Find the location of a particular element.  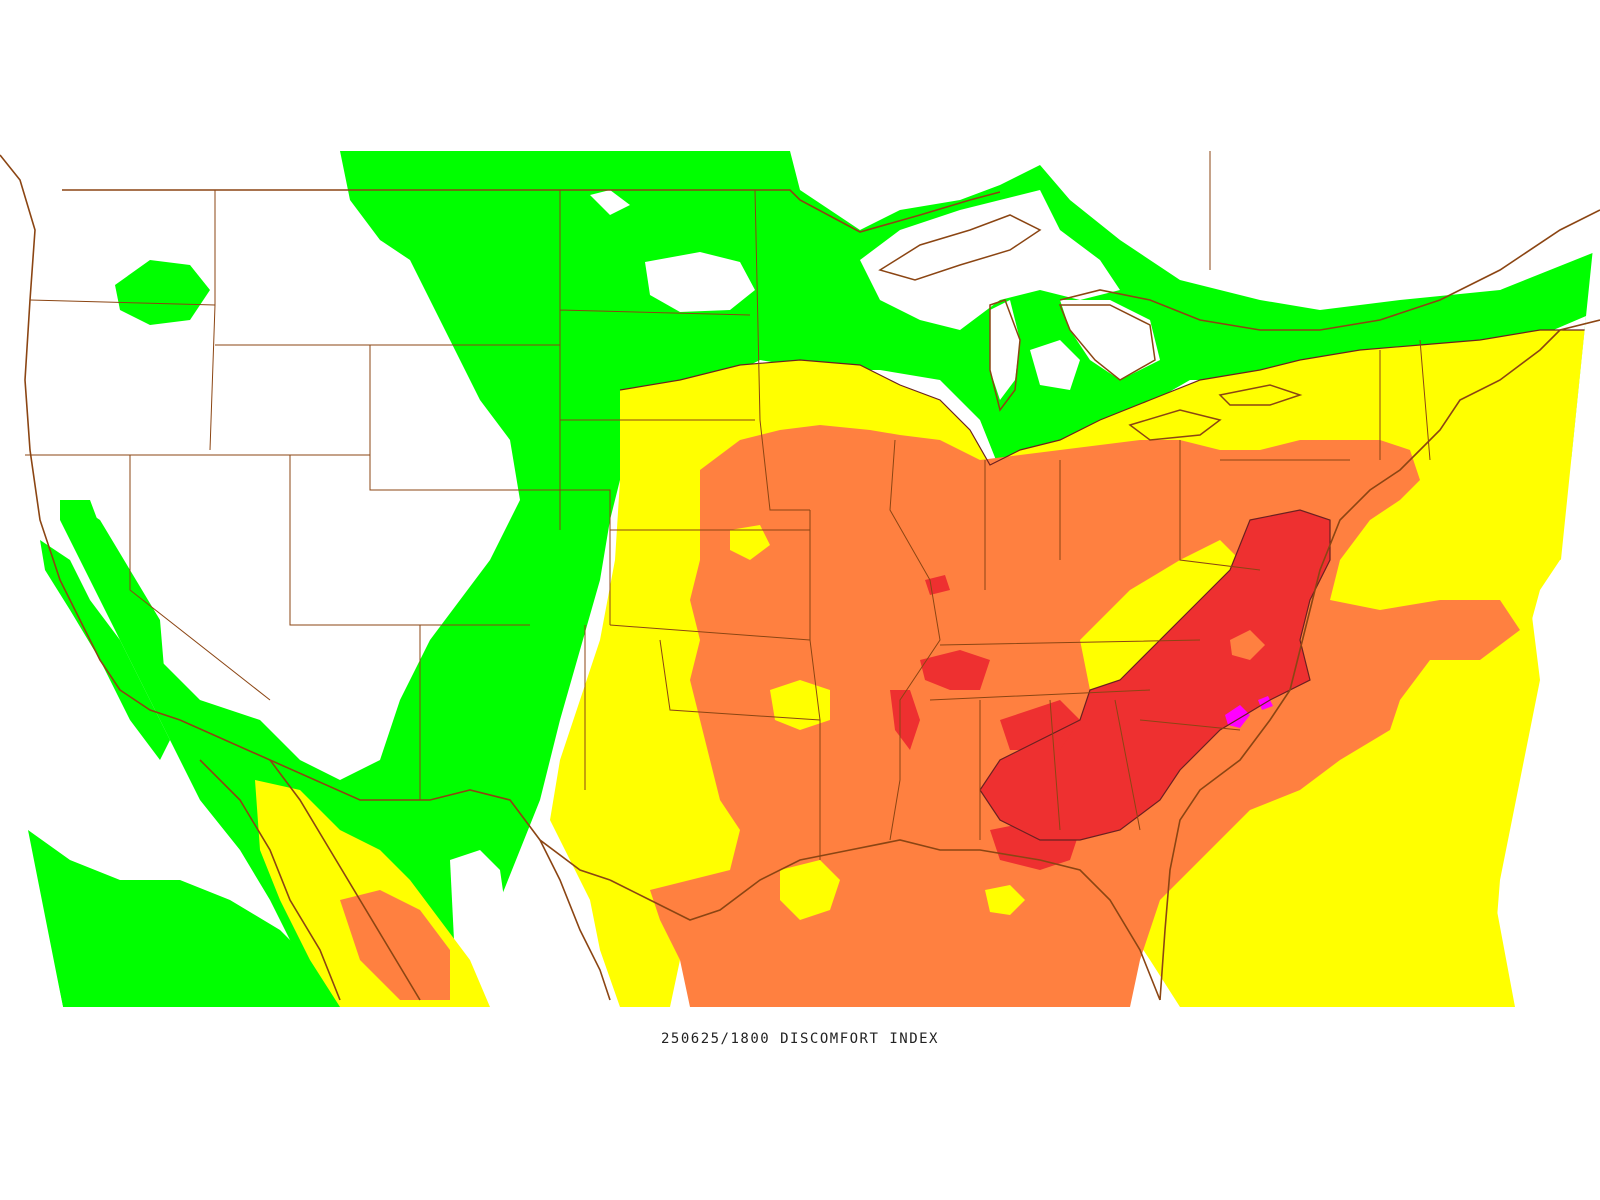

boundary-west-coast is located at coordinates (90, 437).